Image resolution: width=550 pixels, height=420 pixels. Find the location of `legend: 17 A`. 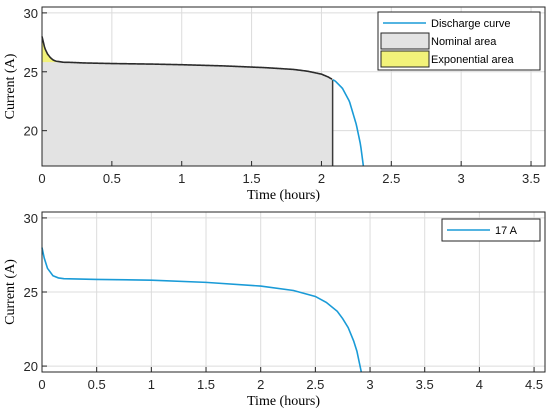

legend: 17 A is located at coordinates (491, 230).